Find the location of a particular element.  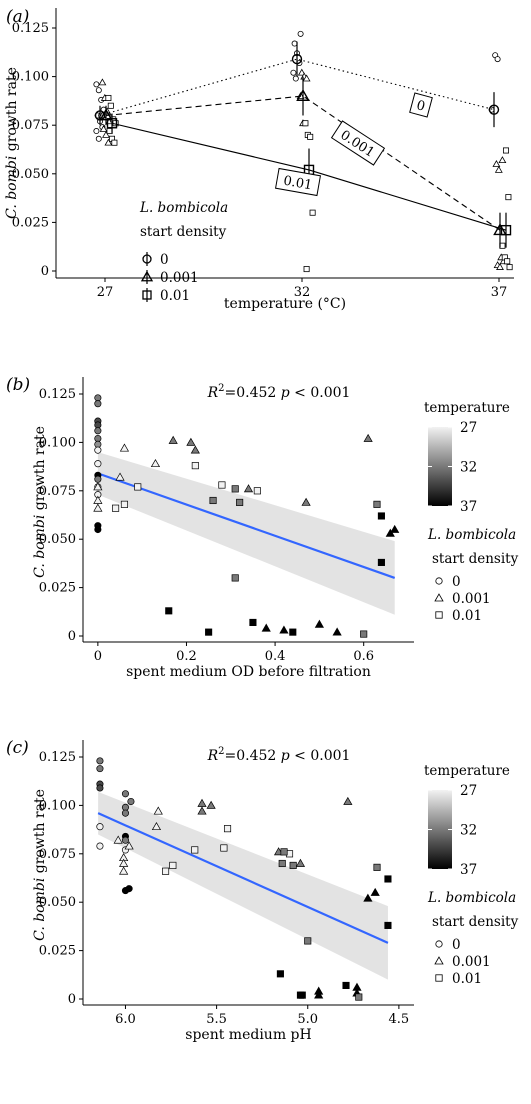

legend-marker-square is located at coordinates (147, 295).